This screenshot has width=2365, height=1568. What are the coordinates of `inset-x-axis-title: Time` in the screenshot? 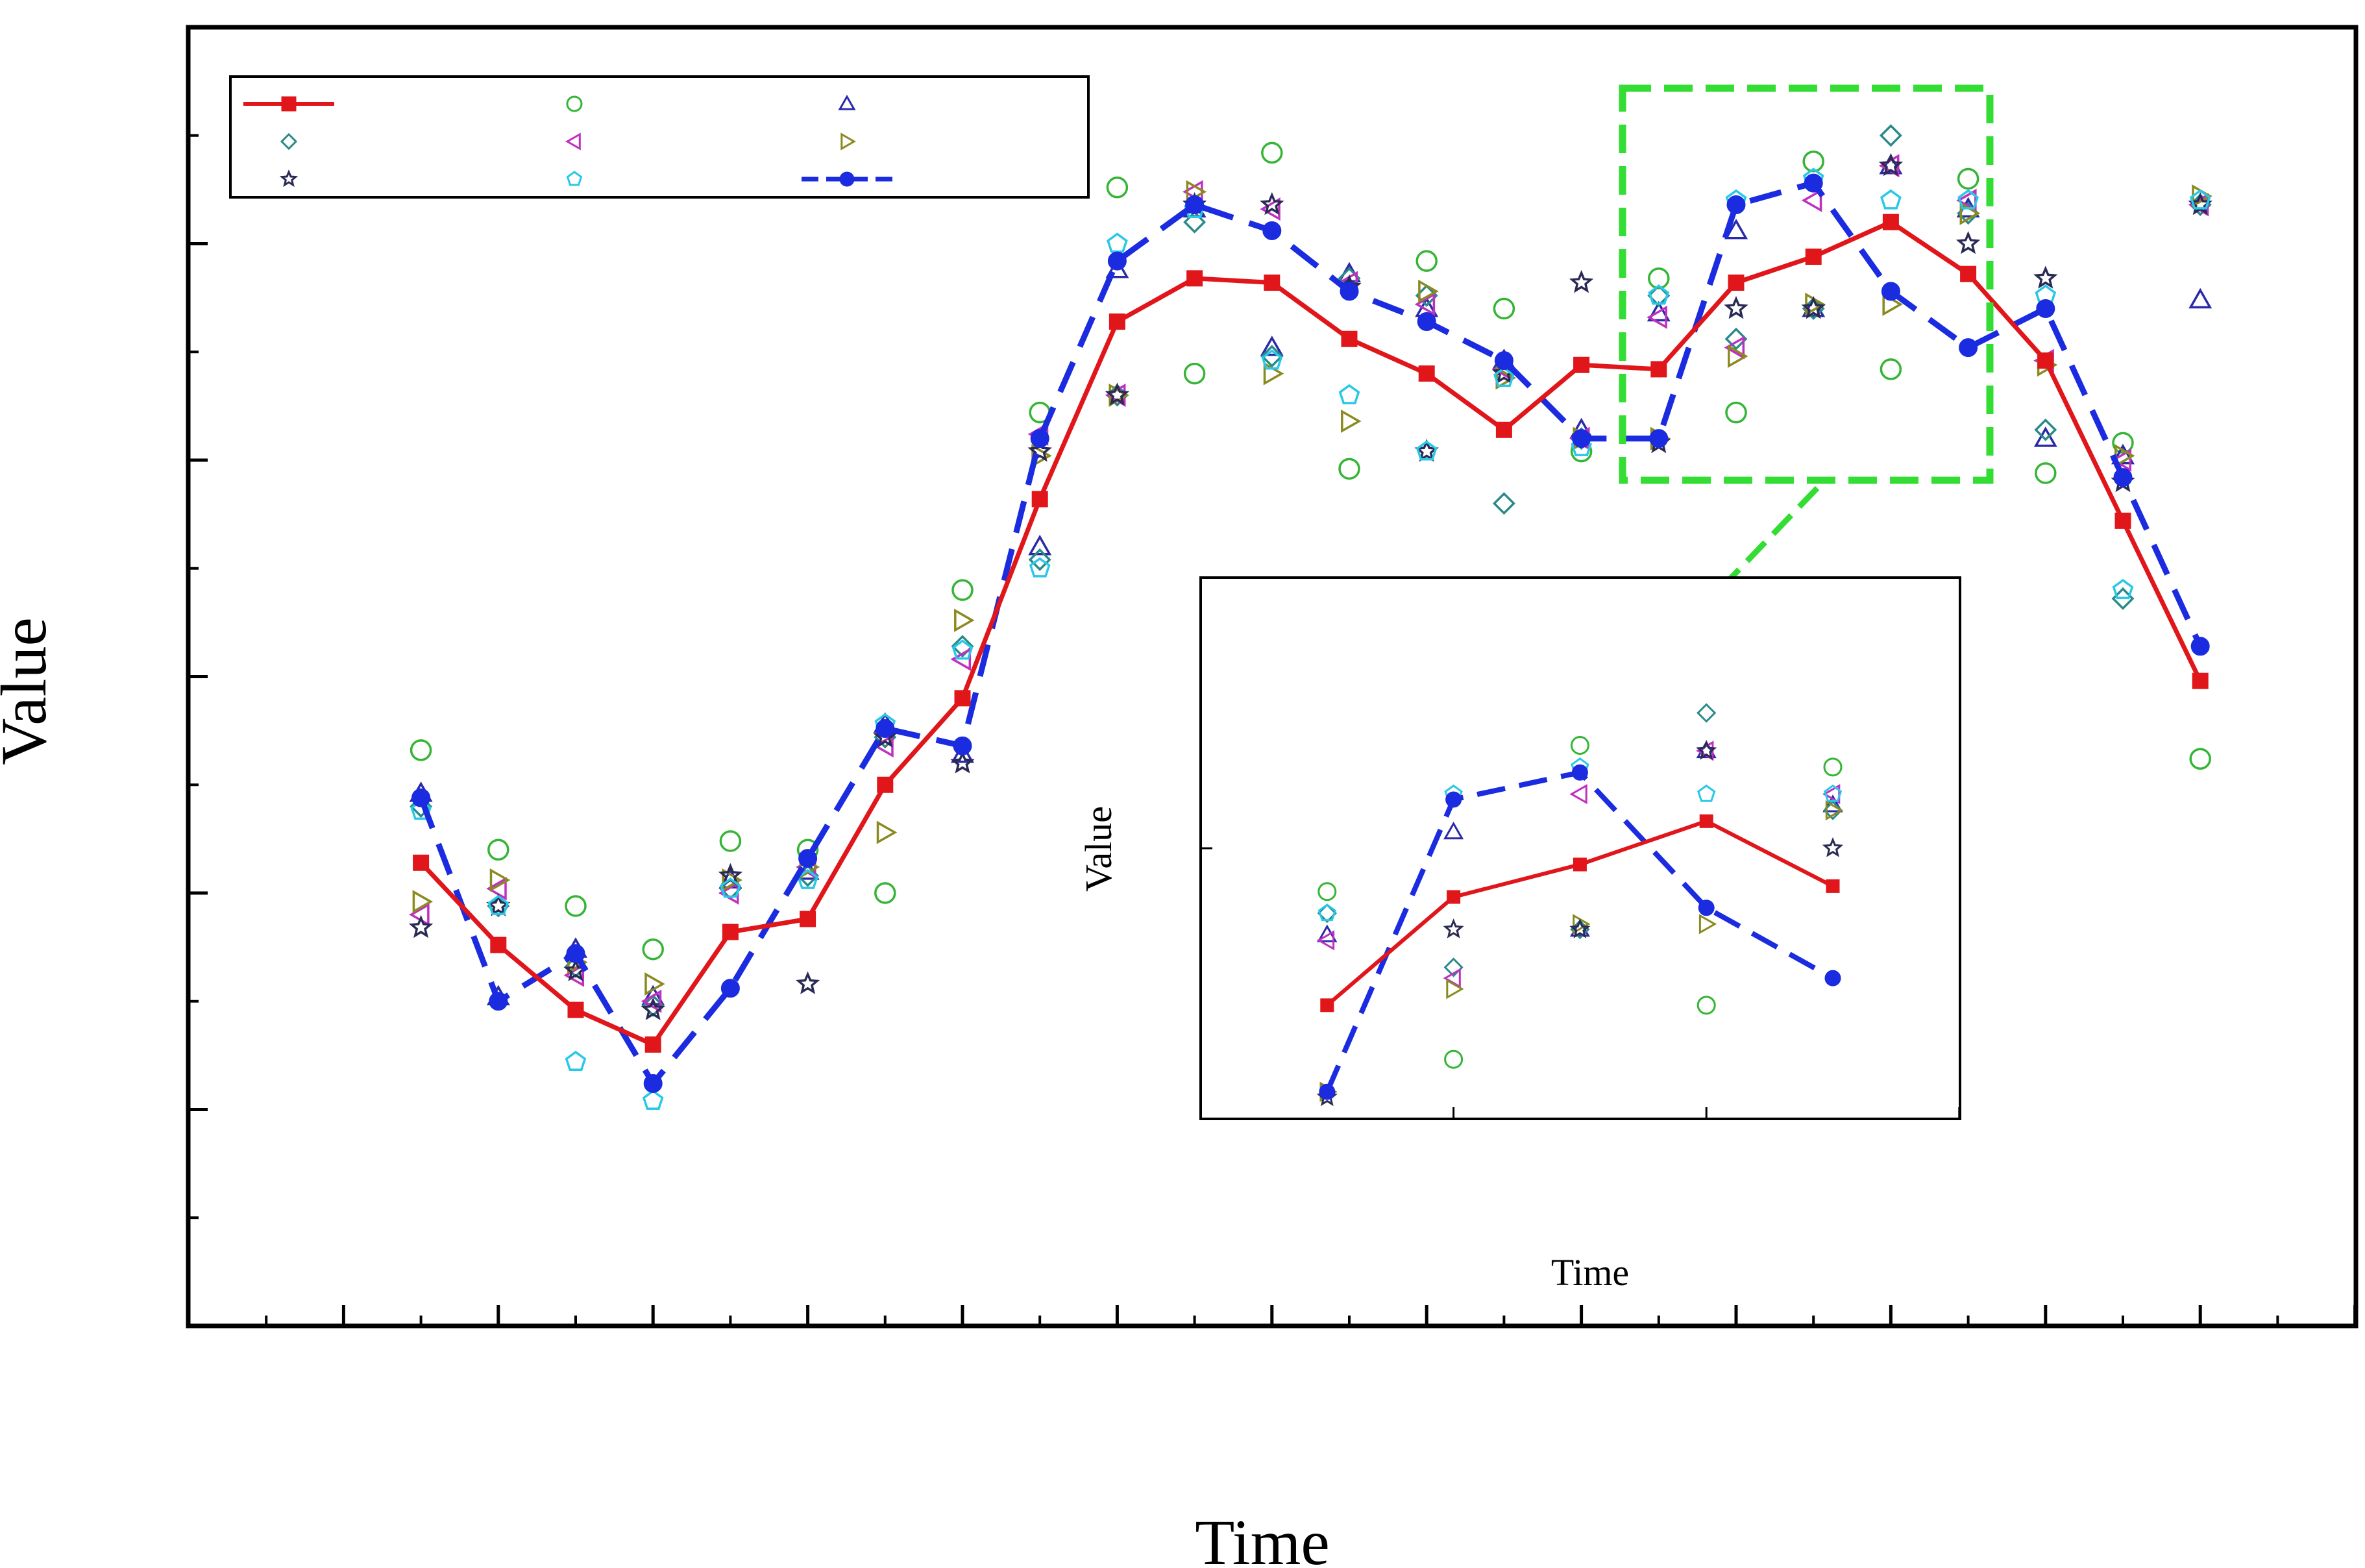 It's located at (1590, 1272).